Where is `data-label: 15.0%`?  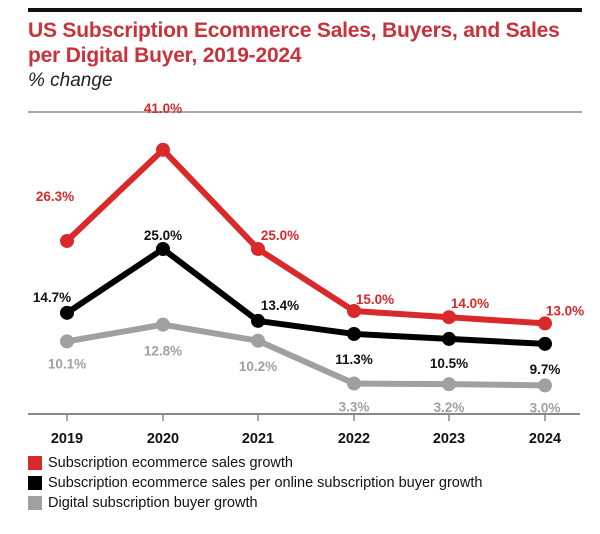 data-label: 15.0% is located at coordinates (375, 299).